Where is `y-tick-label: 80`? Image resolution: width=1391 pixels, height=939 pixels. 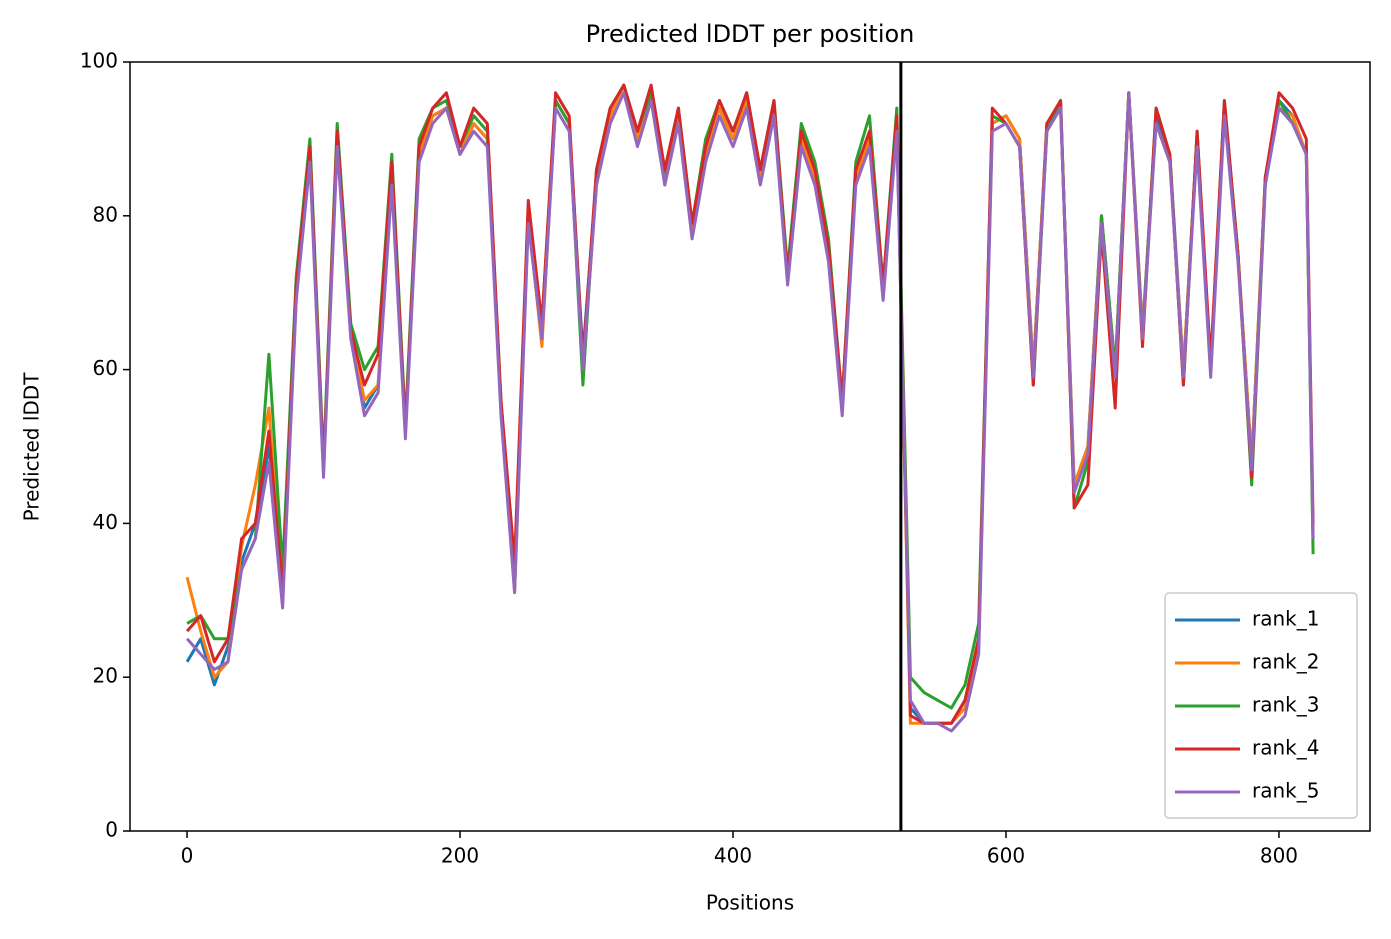
y-tick-label: 80 is located at coordinates (105, 214).